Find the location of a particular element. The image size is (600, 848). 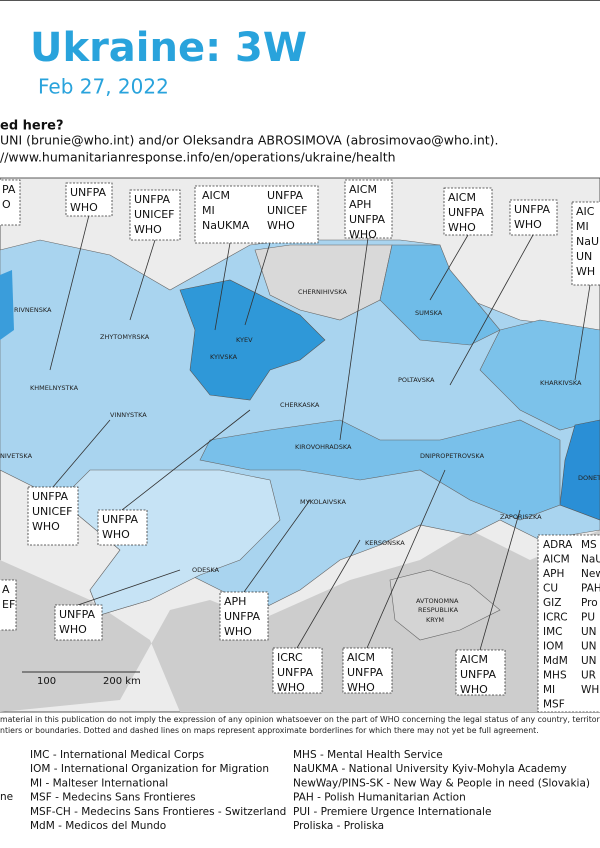

region-label: CHERKASKA is located at coordinates (300, 405).